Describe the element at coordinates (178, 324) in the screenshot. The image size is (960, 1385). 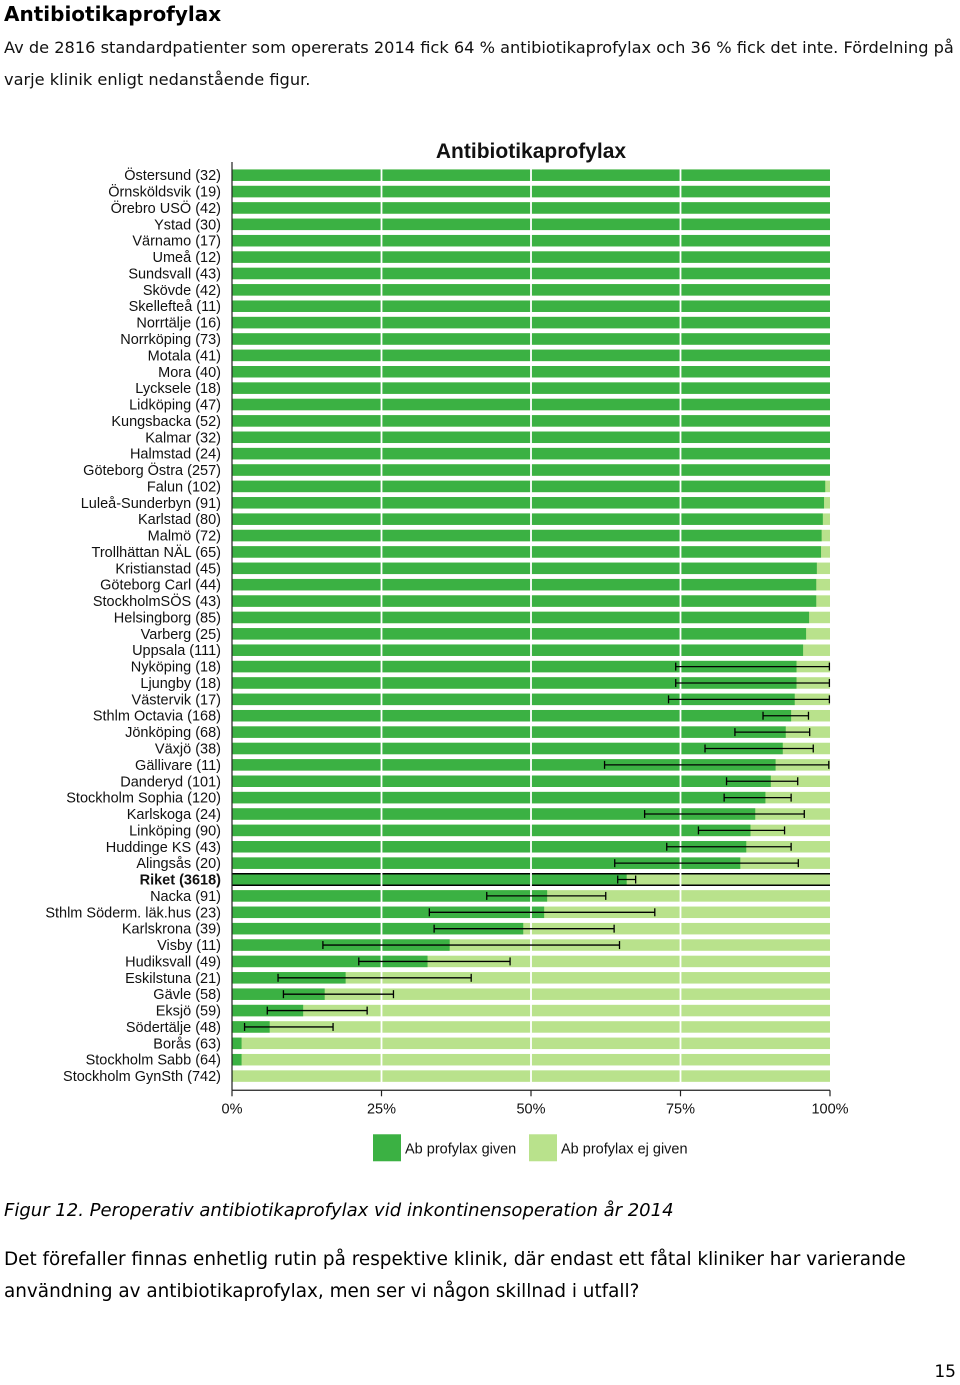
I see `category-label: Norrtälje (16)` at that location.